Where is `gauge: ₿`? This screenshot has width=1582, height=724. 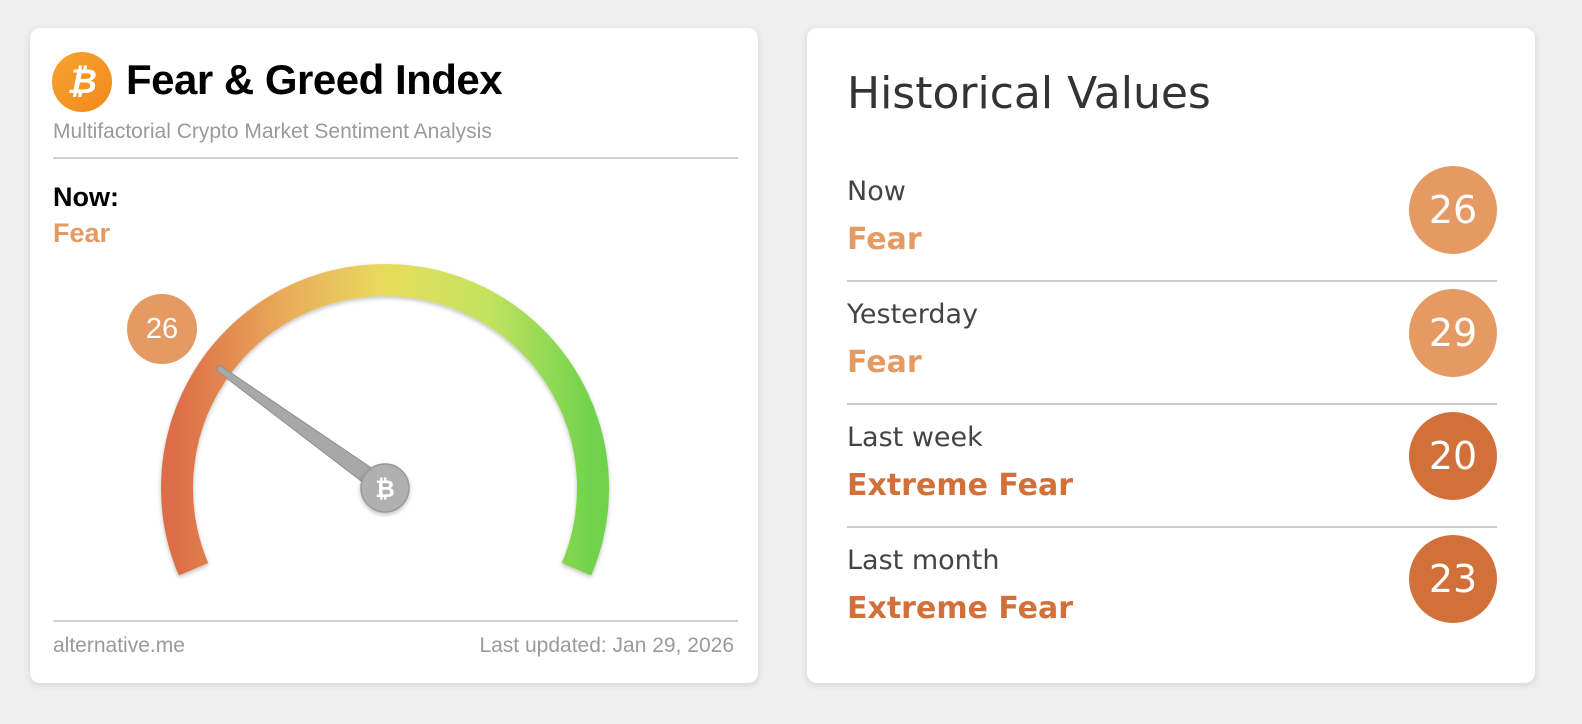
gauge: ₿ is located at coordinates (385, 420).